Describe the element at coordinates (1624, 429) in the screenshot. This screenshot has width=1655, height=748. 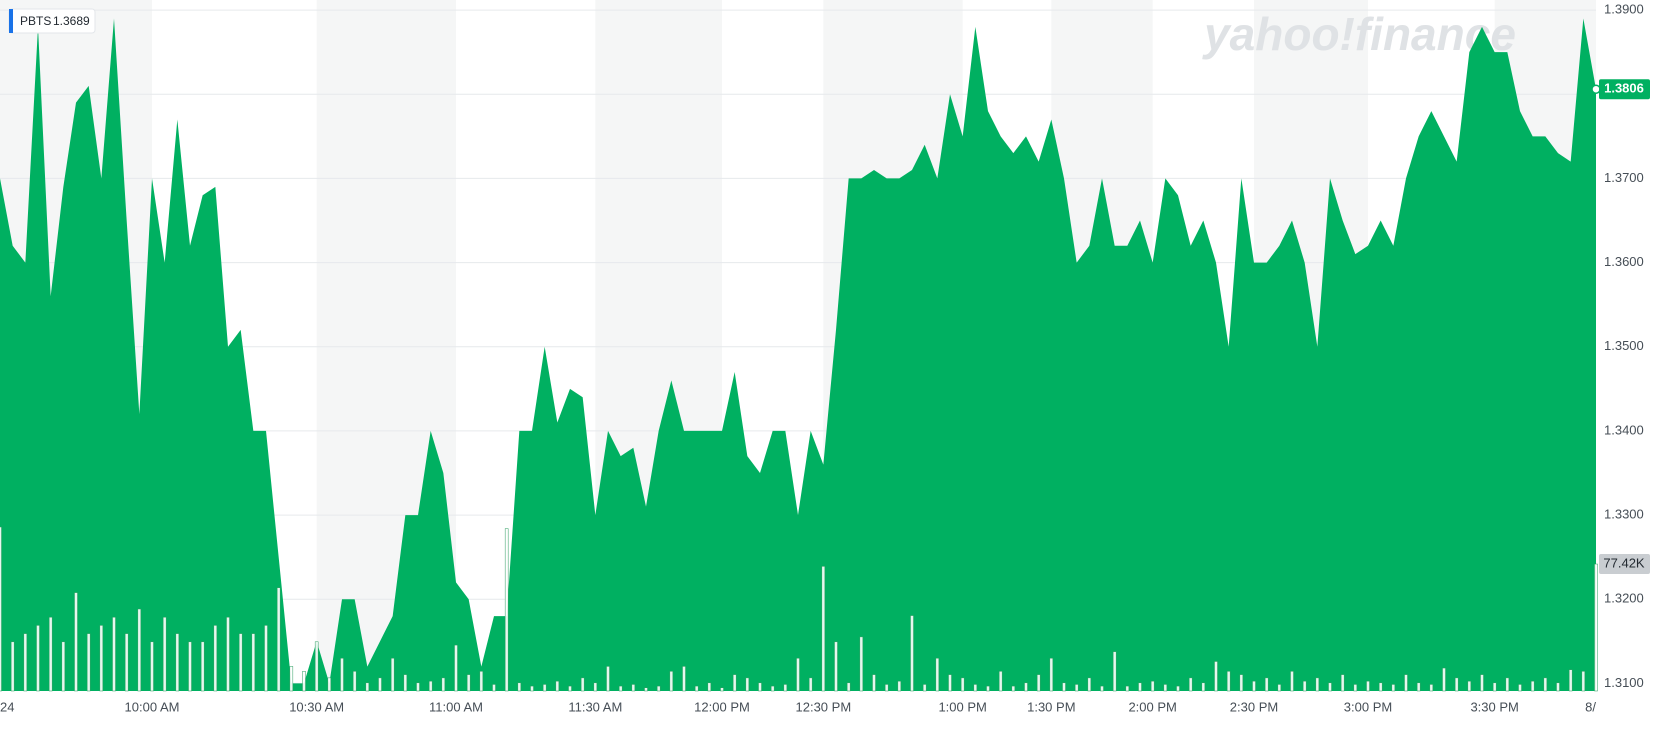
I see `y-tick-label: 1.3400` at that location.